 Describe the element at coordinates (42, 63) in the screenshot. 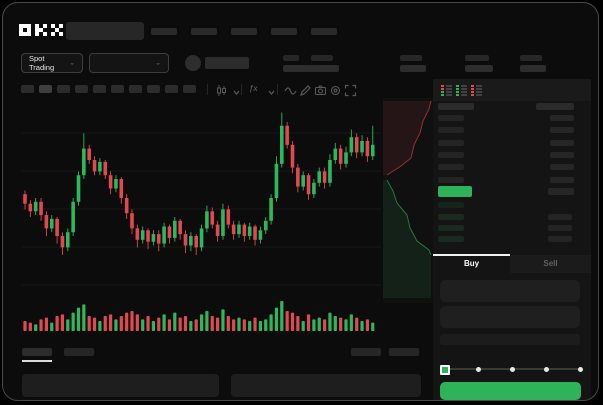

I see `market-type-label: Spot Trading` at that location.